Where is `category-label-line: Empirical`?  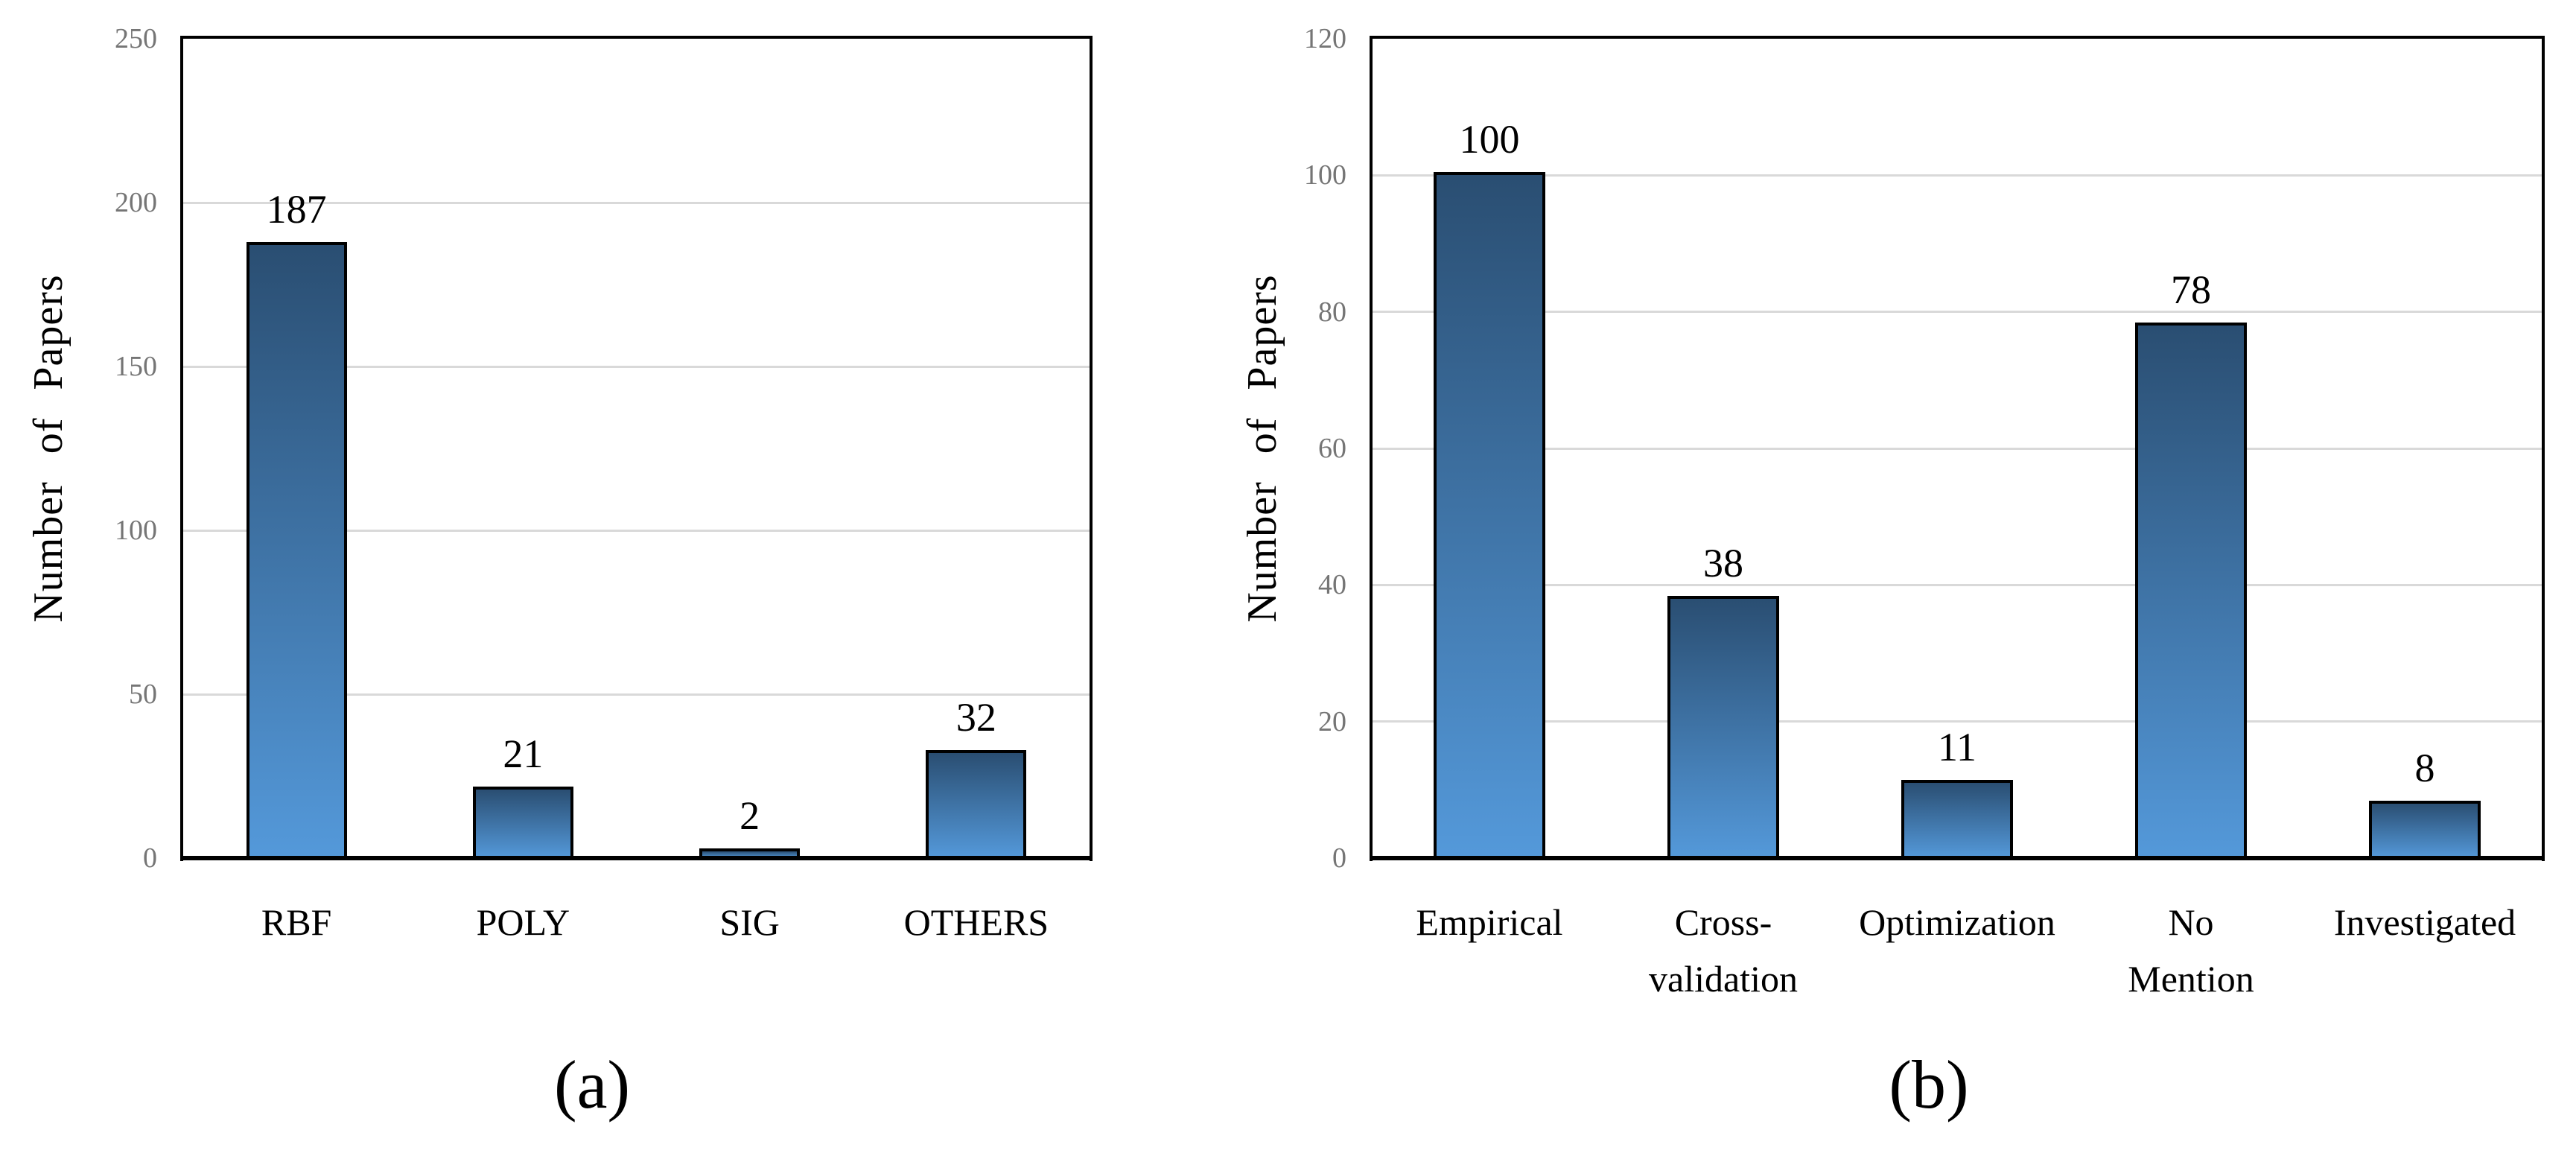 category-label-line: Empirical is located at coordinates (1489, 922).